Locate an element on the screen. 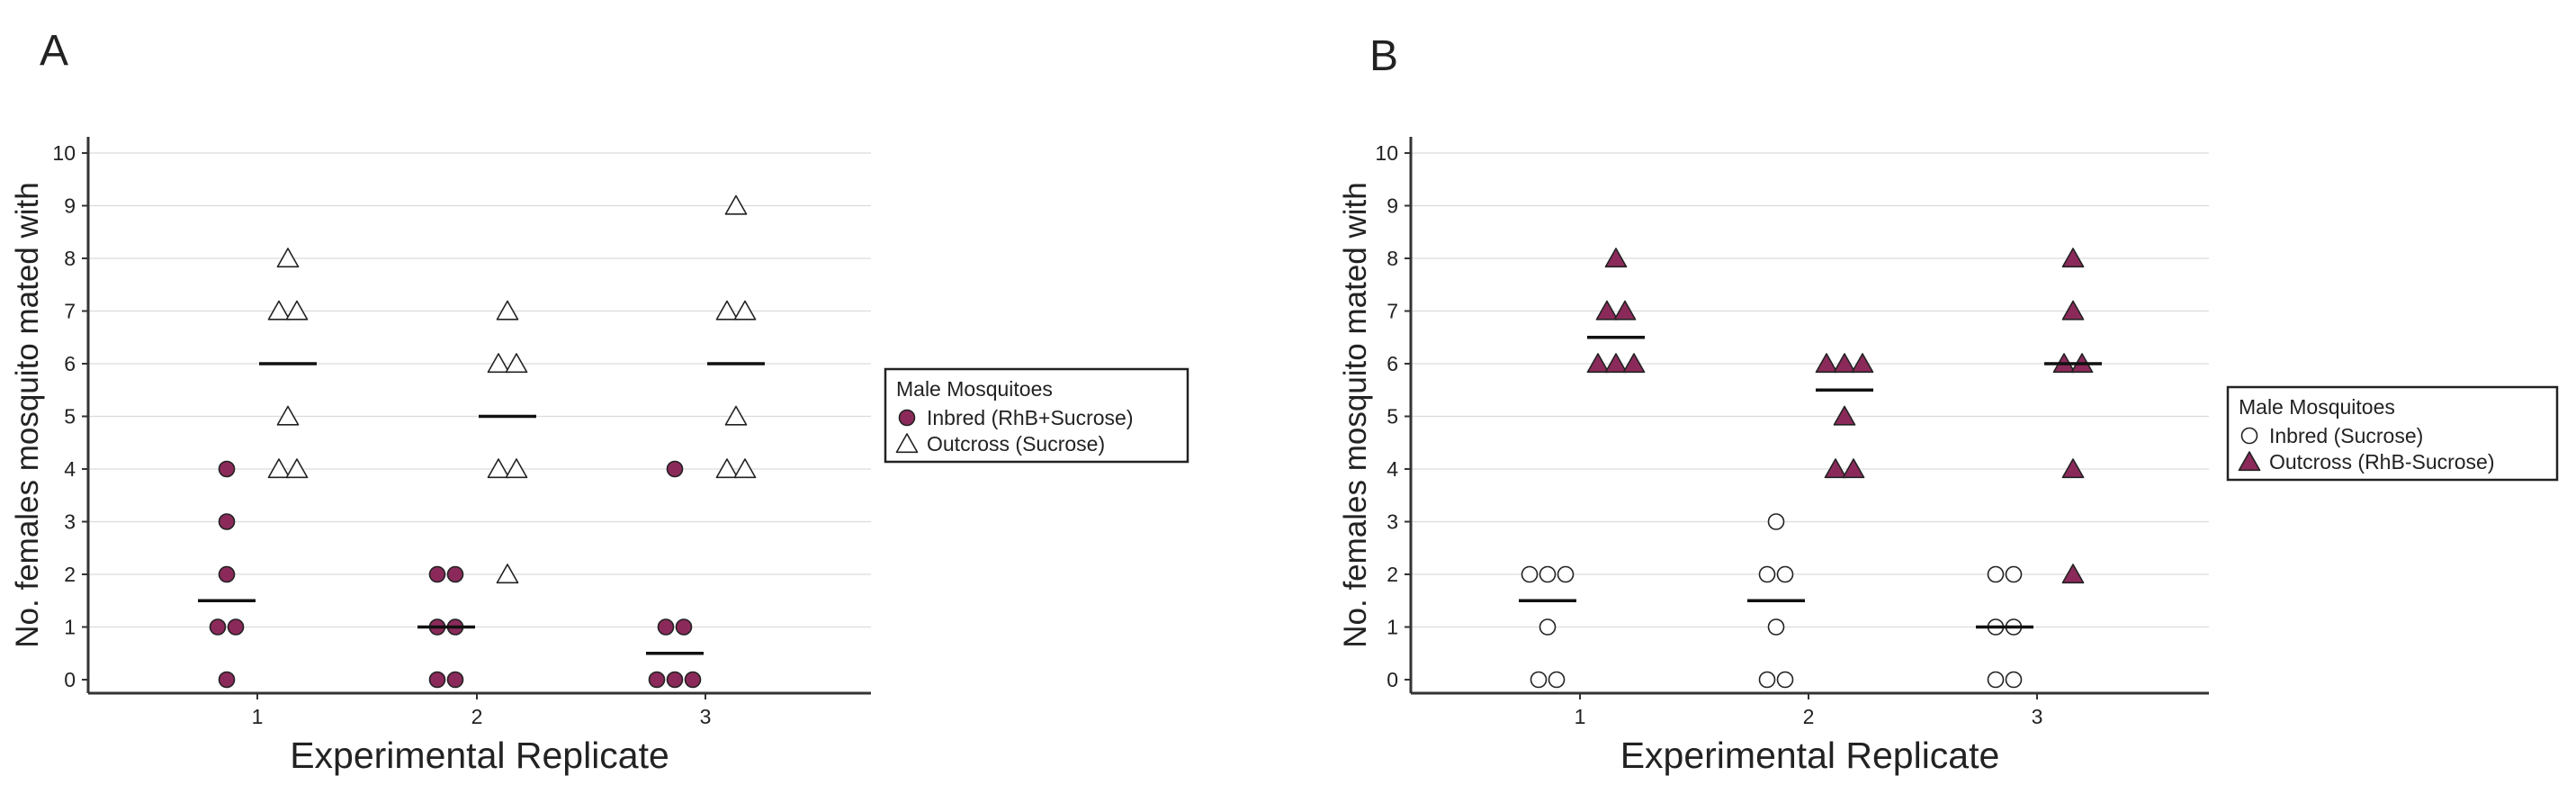 This screenshot has height=812, width=2576. legend-label: Inbred (RhB+Sucrose) is located at coordinates (1030, 417).